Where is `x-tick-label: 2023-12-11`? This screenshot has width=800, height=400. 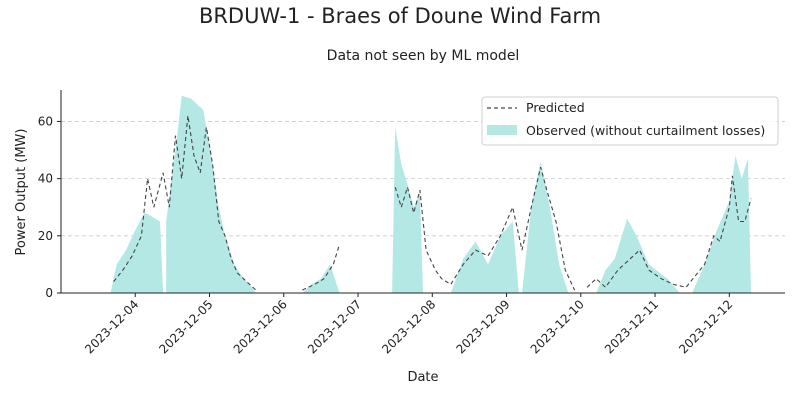 x-tick-label: 2023-12-11 is located at coordinates (631, 326).